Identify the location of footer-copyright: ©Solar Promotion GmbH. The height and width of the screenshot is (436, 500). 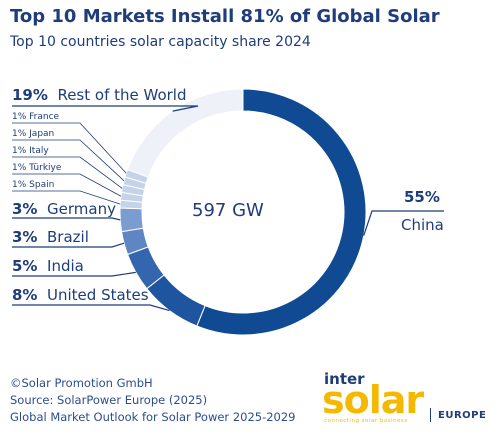
(81, 383).